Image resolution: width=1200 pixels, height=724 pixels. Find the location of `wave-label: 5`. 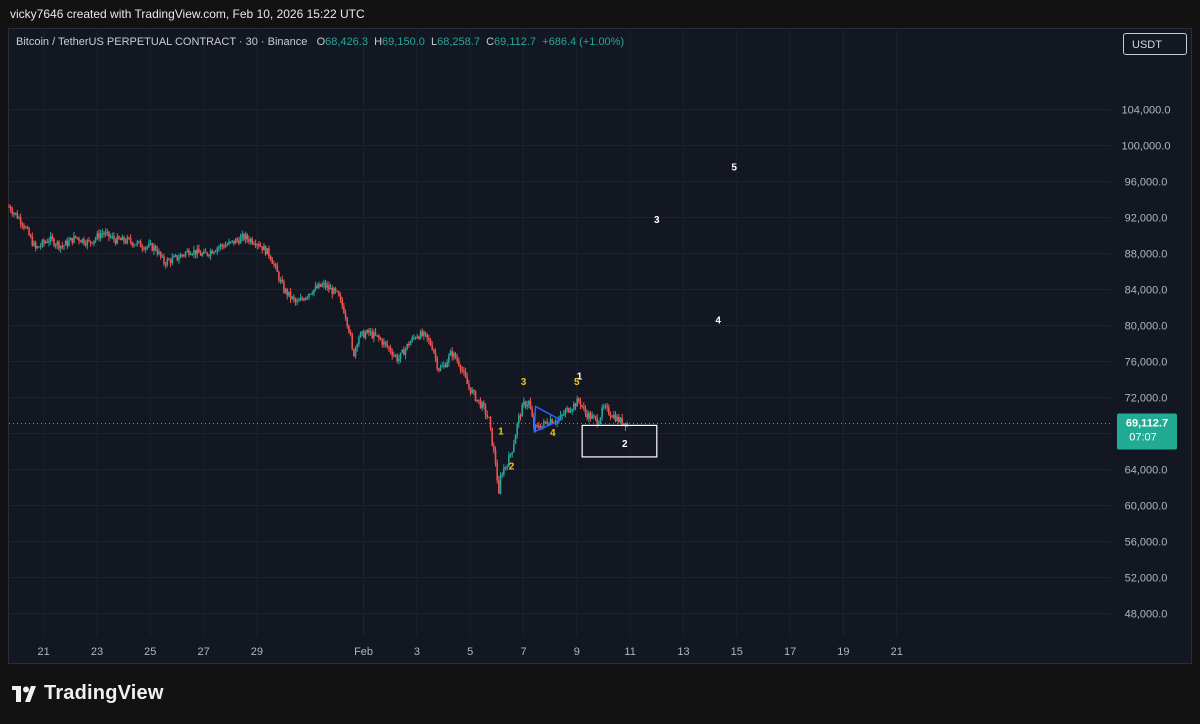

wave-label: 5 is located at coordinates (577, 382).